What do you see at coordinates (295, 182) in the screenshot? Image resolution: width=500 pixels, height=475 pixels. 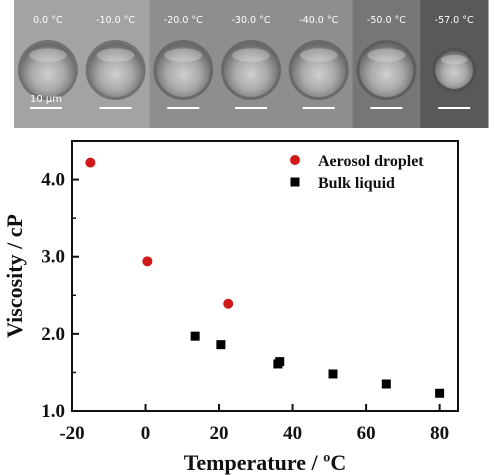 I see `legend-marker-bulk` at bounding box center [295, 182].